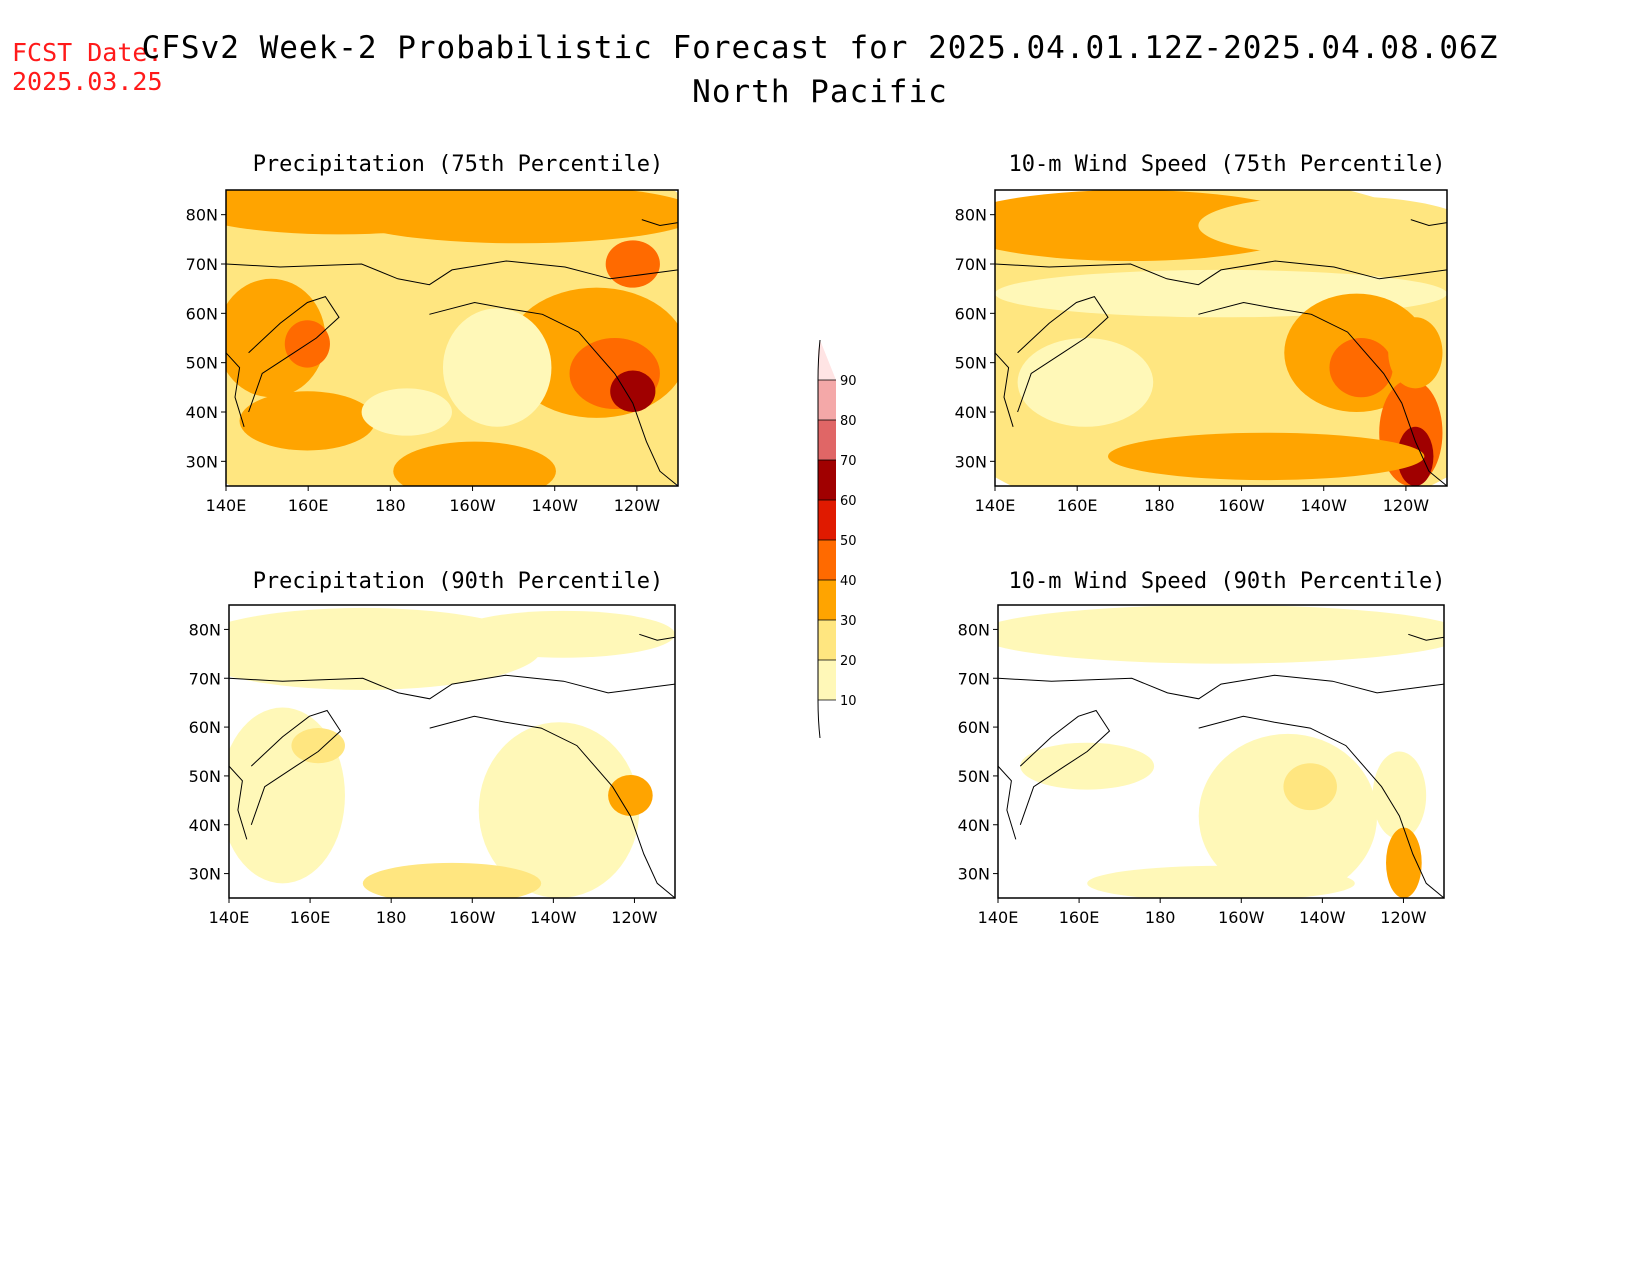 This screenshot has width=1650, height=1275. Describe the element at coordinates (848, 621) in the screenshot. I see `colorbar-label: 30` at that location.